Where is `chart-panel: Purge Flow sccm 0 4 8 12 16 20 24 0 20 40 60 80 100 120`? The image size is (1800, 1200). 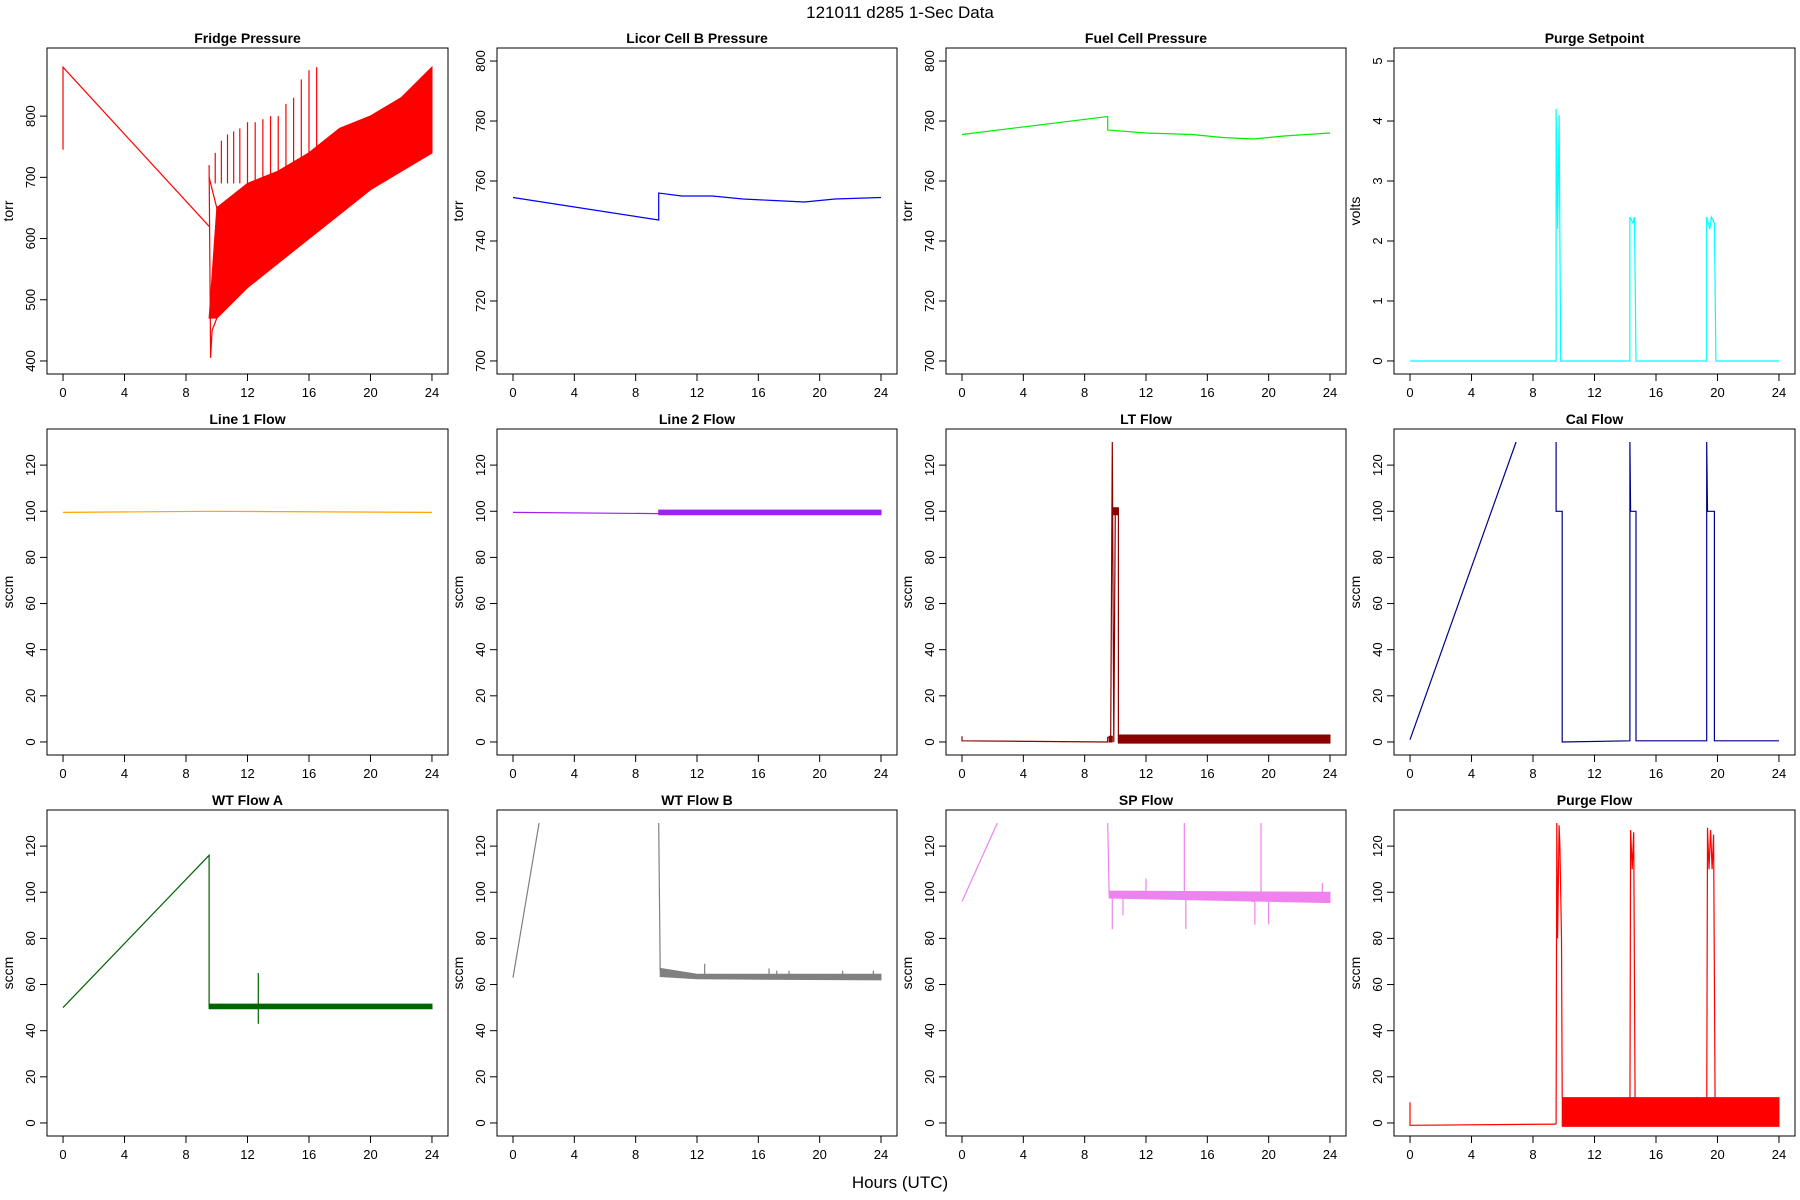 chart-panel: Purge Flow sccm 0 4 8 12 16 20 24 0 20 40 60 80 100 120 is located at coordinates (1571, 977).